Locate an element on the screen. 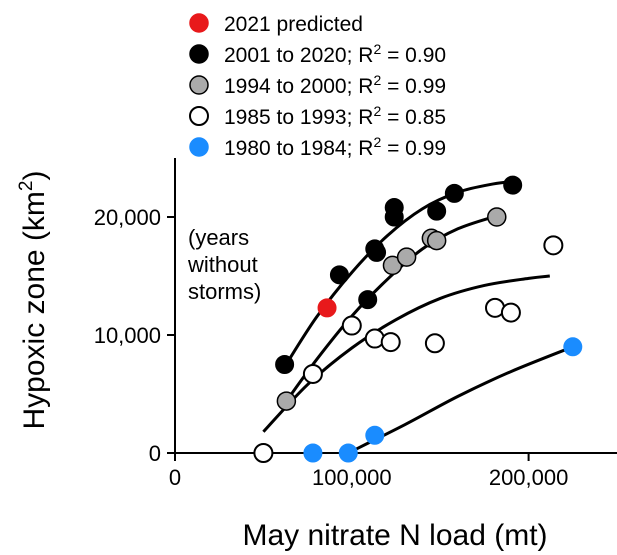 Image resolution: width=617 pixels, height=555 pixels. x-axis-title: May nitrate N load (mt) is located at coordinates (394, 535).